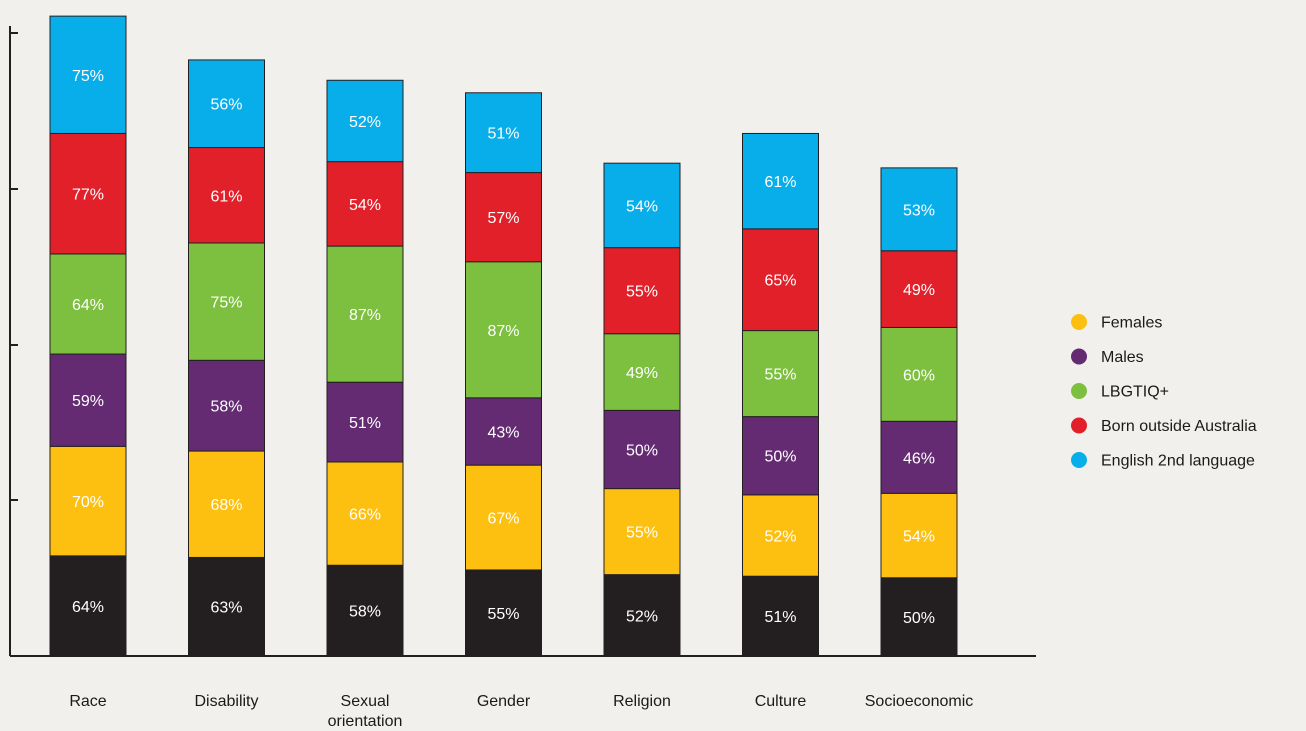 This screenshot has width=1306, height=731. I want to click on legend-item: English 2nd language, so click(1163, 461).